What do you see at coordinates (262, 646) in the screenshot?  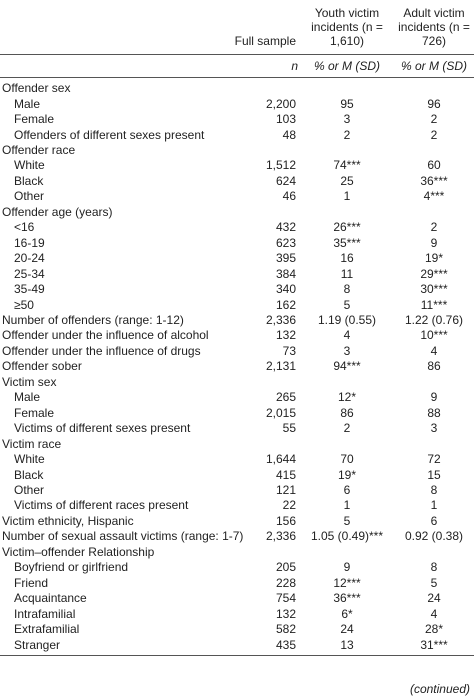 I see `cell-value: 435` at bounding box center [262, 646].